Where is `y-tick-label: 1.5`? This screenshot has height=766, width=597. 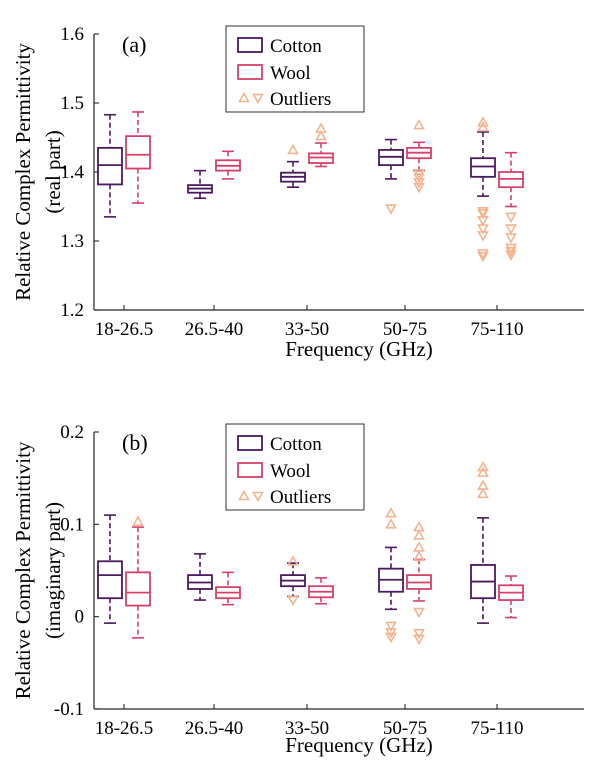 y-tick-label: 1.5 is located at coordinates (72, 103).